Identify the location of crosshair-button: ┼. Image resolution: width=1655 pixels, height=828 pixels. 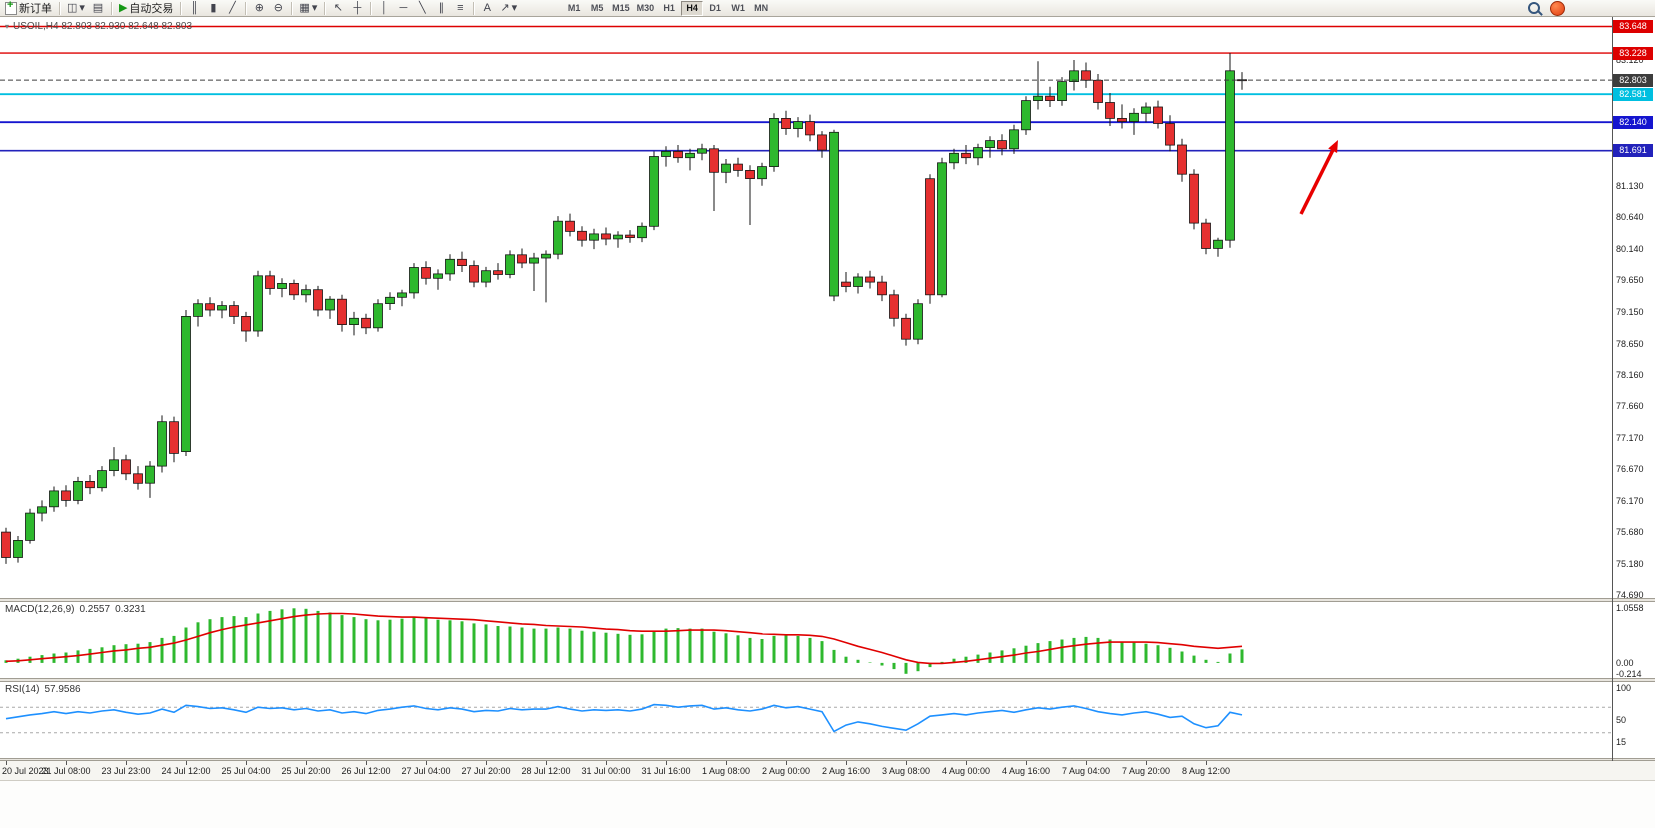
(357, 8).